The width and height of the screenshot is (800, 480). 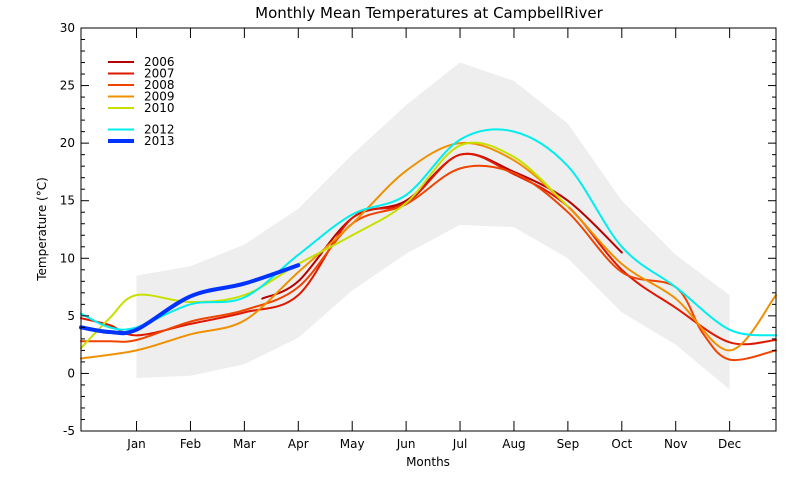 I want to click on x-axis-label: Months, so click(x=428, y=462).